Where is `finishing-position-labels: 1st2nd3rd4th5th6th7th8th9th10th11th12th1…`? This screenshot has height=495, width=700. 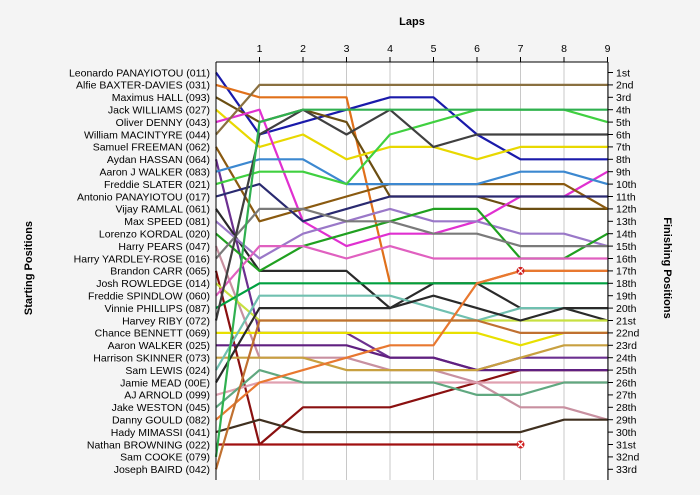 finishing-position-labels: 1st2nd3rd4th5th6th7th8th9th10th11th12th1… is located at coordinates (624, 271).